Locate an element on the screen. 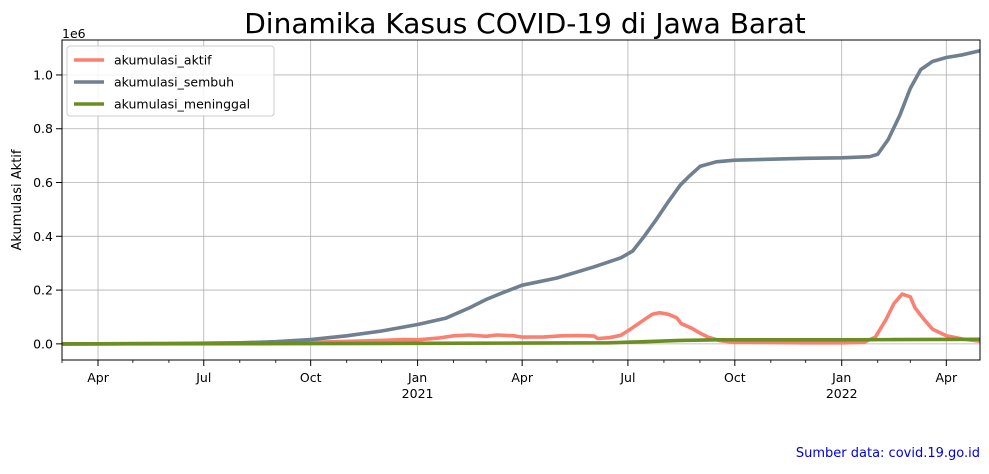 Image resolution: width=989 pixels, height=474 pixels. legend-label-akumulasi_sembuh: akumulasi_sembuh is located at coordinates (174, 82).